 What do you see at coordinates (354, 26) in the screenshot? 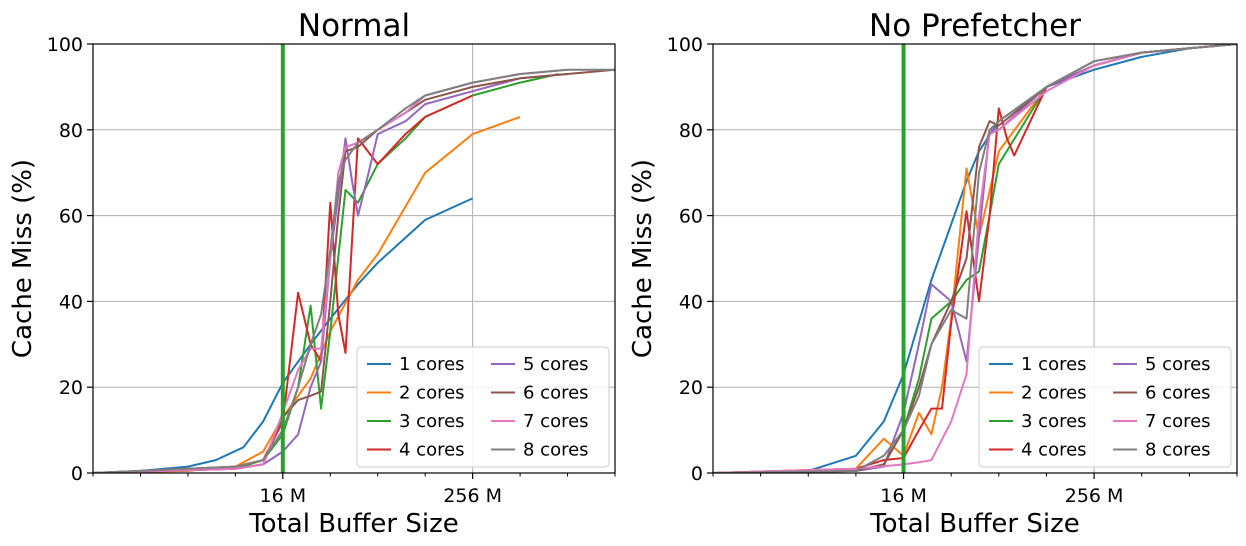
I see `chart-title: Normal` at bounding box center [354, 26].